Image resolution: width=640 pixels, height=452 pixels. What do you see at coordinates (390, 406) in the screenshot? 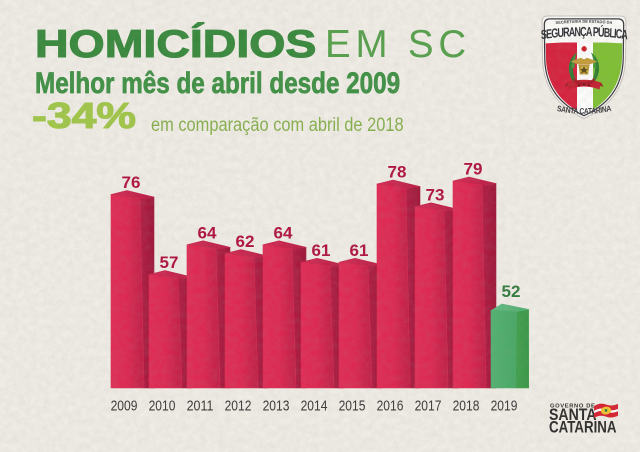
I see `svg-text: 2016` at bounding box center [390, 406].